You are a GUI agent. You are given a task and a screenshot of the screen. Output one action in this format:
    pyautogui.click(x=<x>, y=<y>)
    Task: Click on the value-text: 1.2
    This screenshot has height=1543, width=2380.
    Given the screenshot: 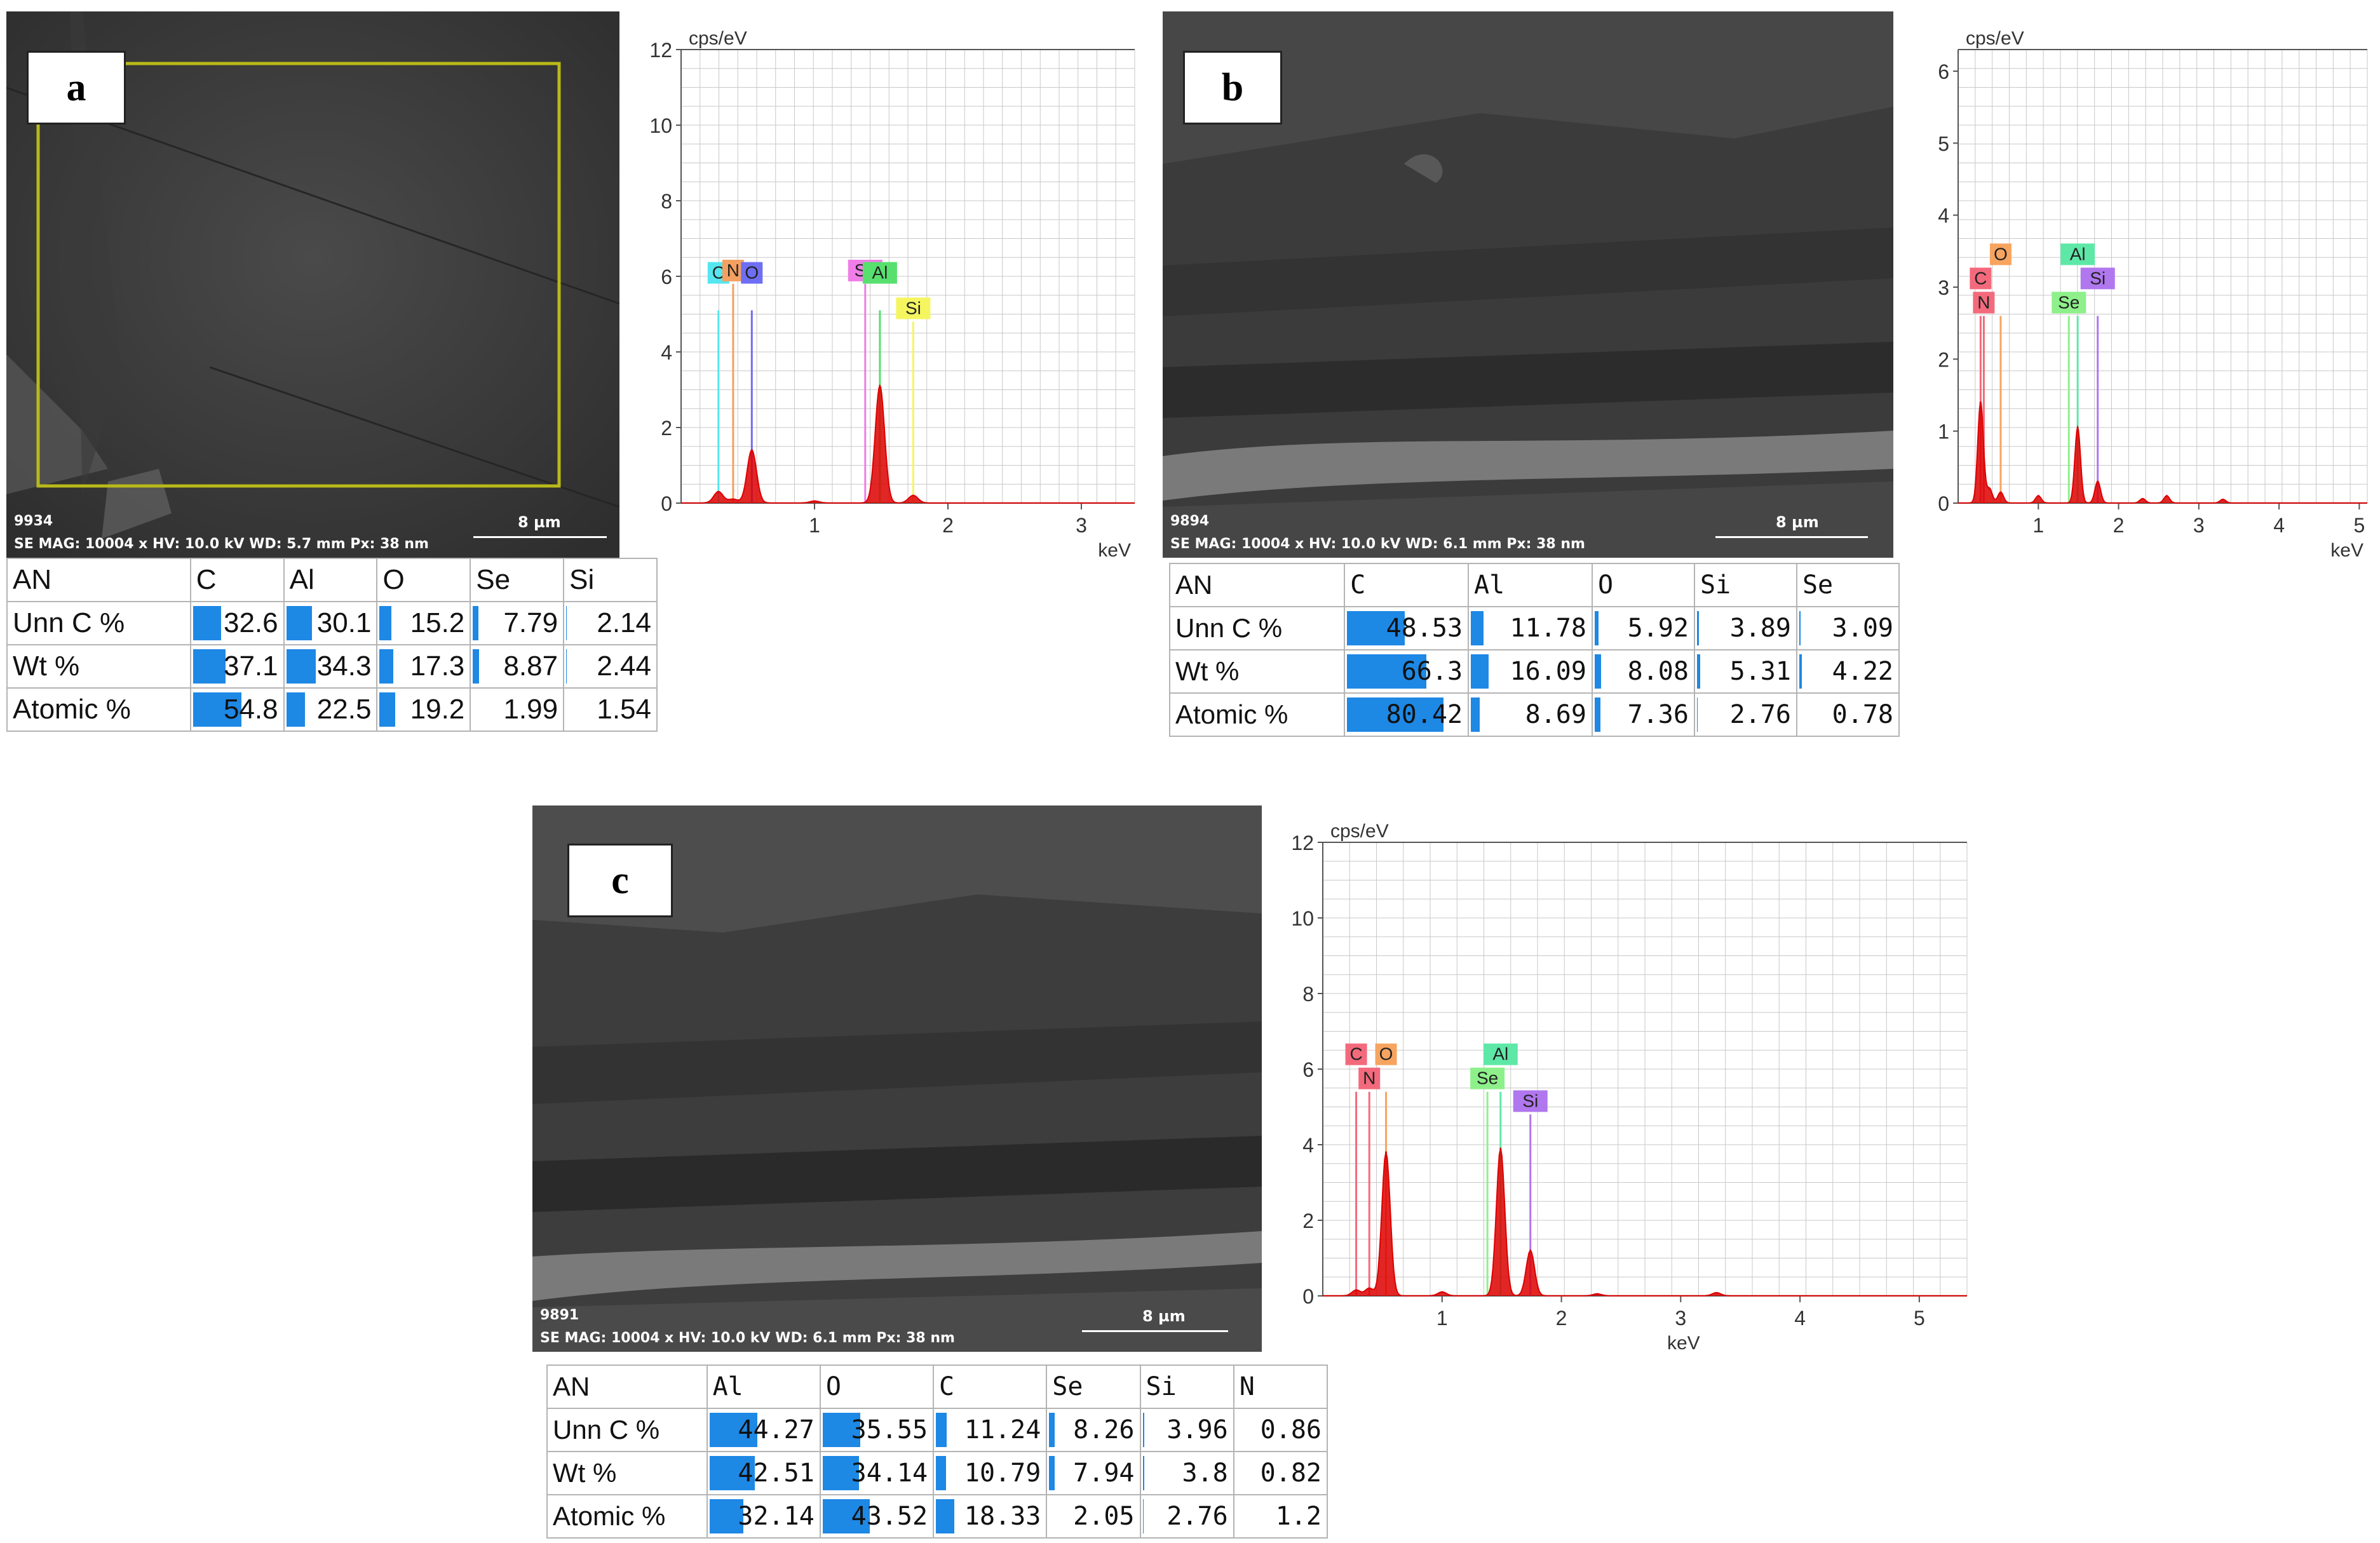 What is the action you would take?
    pyautogui.click(x=1298, y=1516)
    